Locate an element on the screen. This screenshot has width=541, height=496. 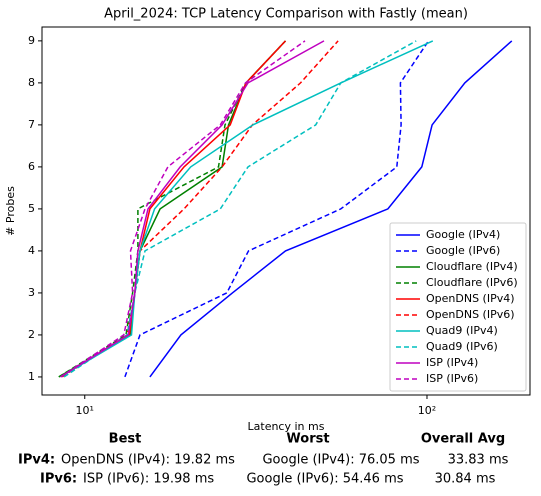
table-cell: Google (IPv6): 54.46 ms is located at coordinates (324, 479).